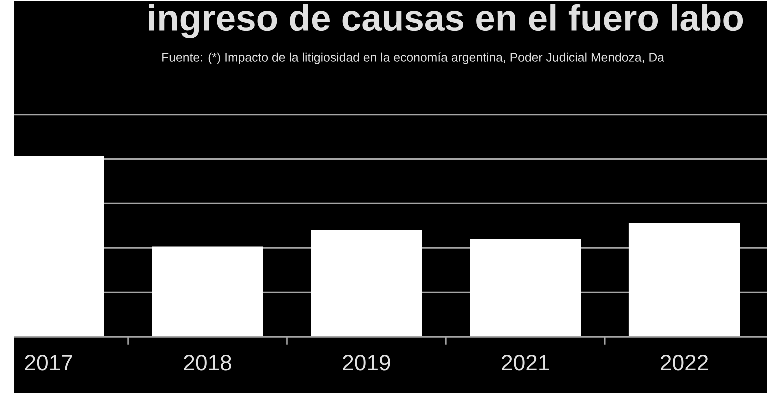 Image resolution: width=768 pixels, height=393 pixels. Describe the element at coordinates (208, 363) in the screenshot. I see `x-tick-label: 2018` at that location.